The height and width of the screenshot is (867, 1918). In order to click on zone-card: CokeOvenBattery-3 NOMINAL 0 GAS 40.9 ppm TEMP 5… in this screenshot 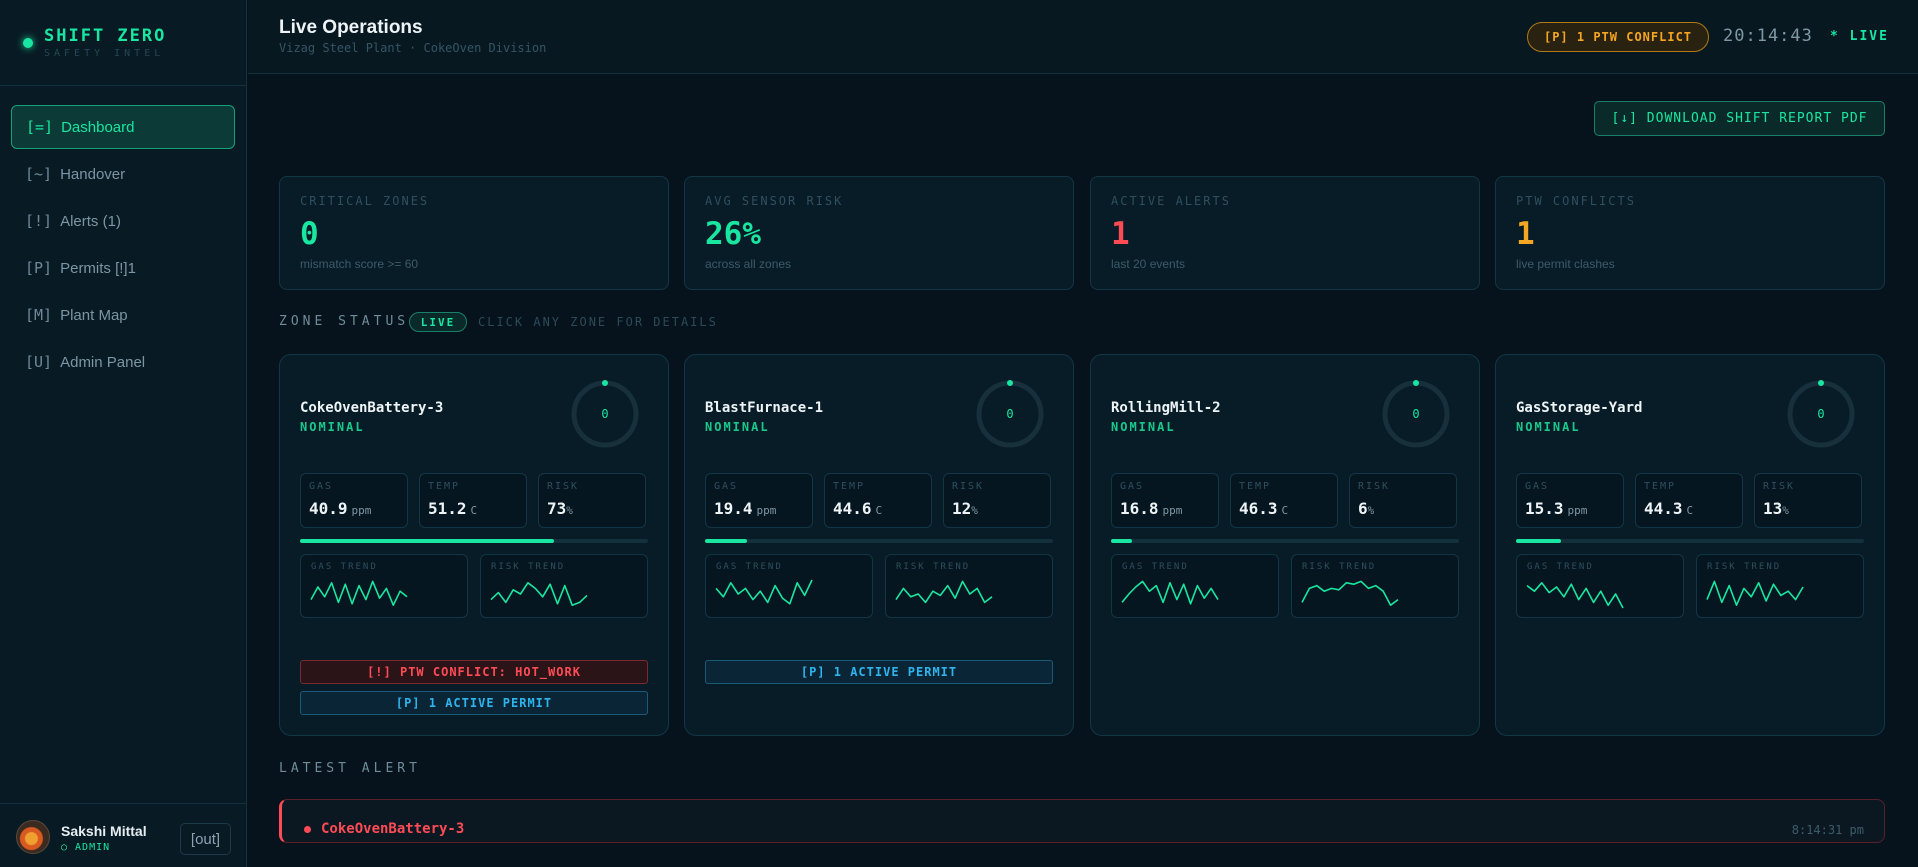, I will do `click(474, 545)`.